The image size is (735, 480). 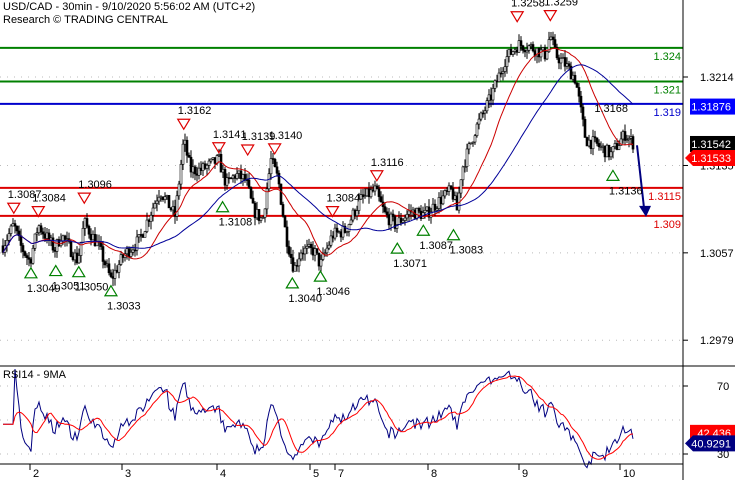 What do you see at coordinates (466, 251) in the screenshot?
I see `pivot-low-label: 1.3083` at bounding box center [466, 251].